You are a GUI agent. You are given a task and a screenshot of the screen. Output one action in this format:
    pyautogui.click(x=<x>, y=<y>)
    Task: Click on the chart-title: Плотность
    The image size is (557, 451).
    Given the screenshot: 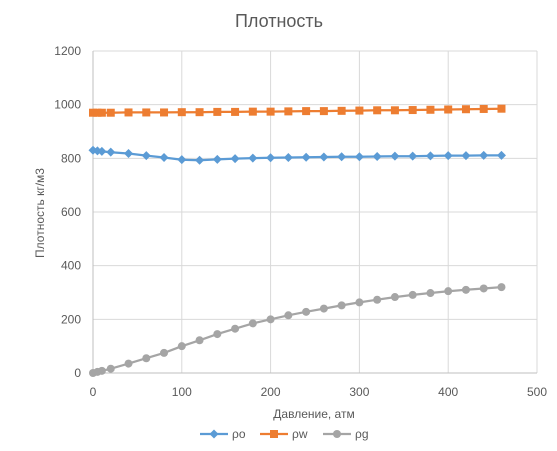 What is the action you would take?
    pyautogui.click(x=279, y=21)
    